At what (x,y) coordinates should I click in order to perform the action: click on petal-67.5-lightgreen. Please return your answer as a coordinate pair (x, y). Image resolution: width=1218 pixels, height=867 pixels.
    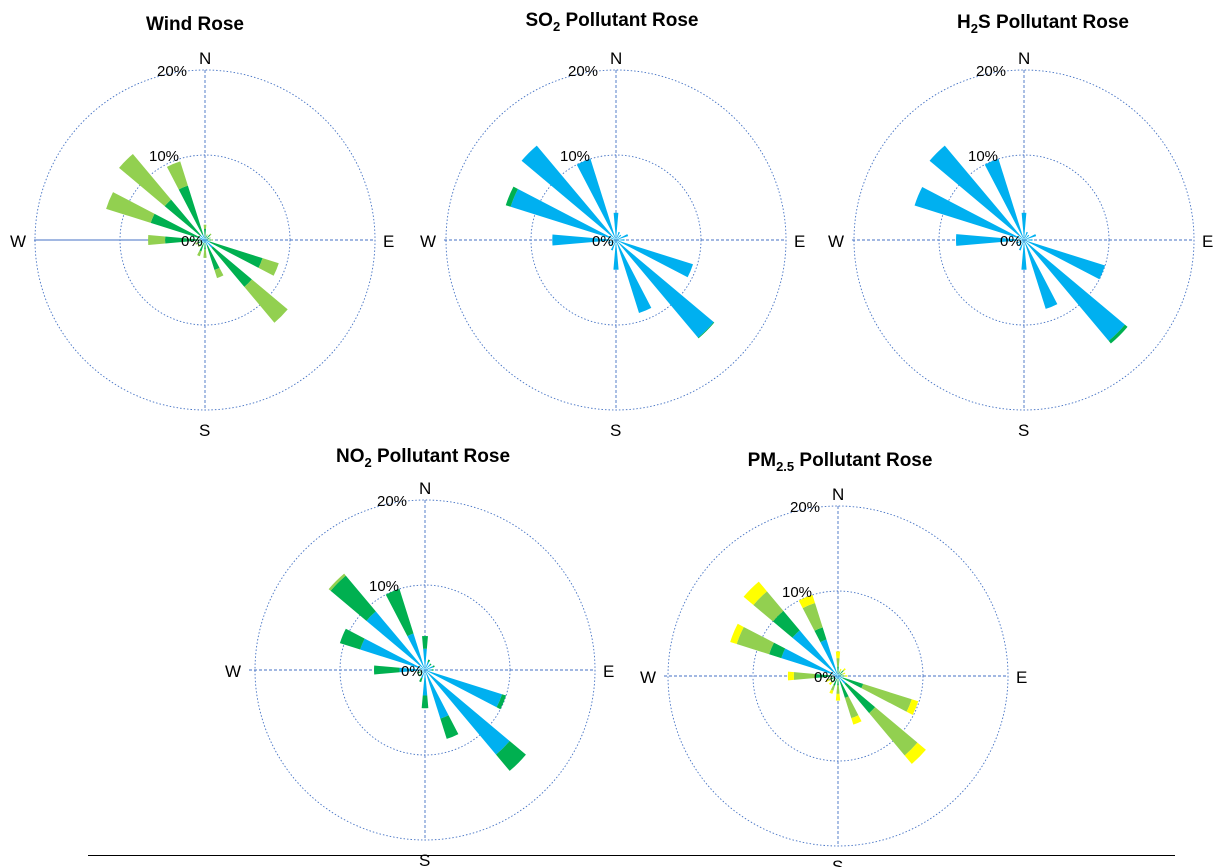
    Looking at the image, I should click on (209, 238).